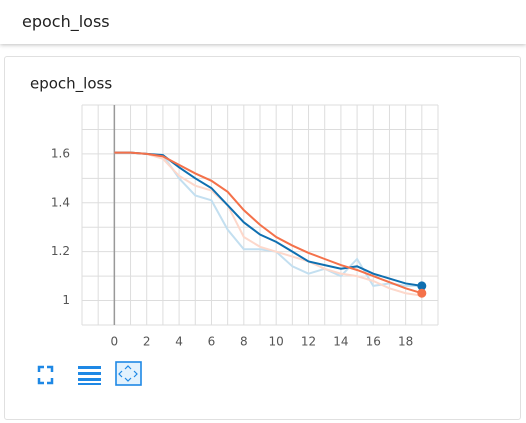  What do you see at coordinates (60, 153) in the screenshot?
I see `y-tick-label: 1.6` at bounding box center [60, 153].